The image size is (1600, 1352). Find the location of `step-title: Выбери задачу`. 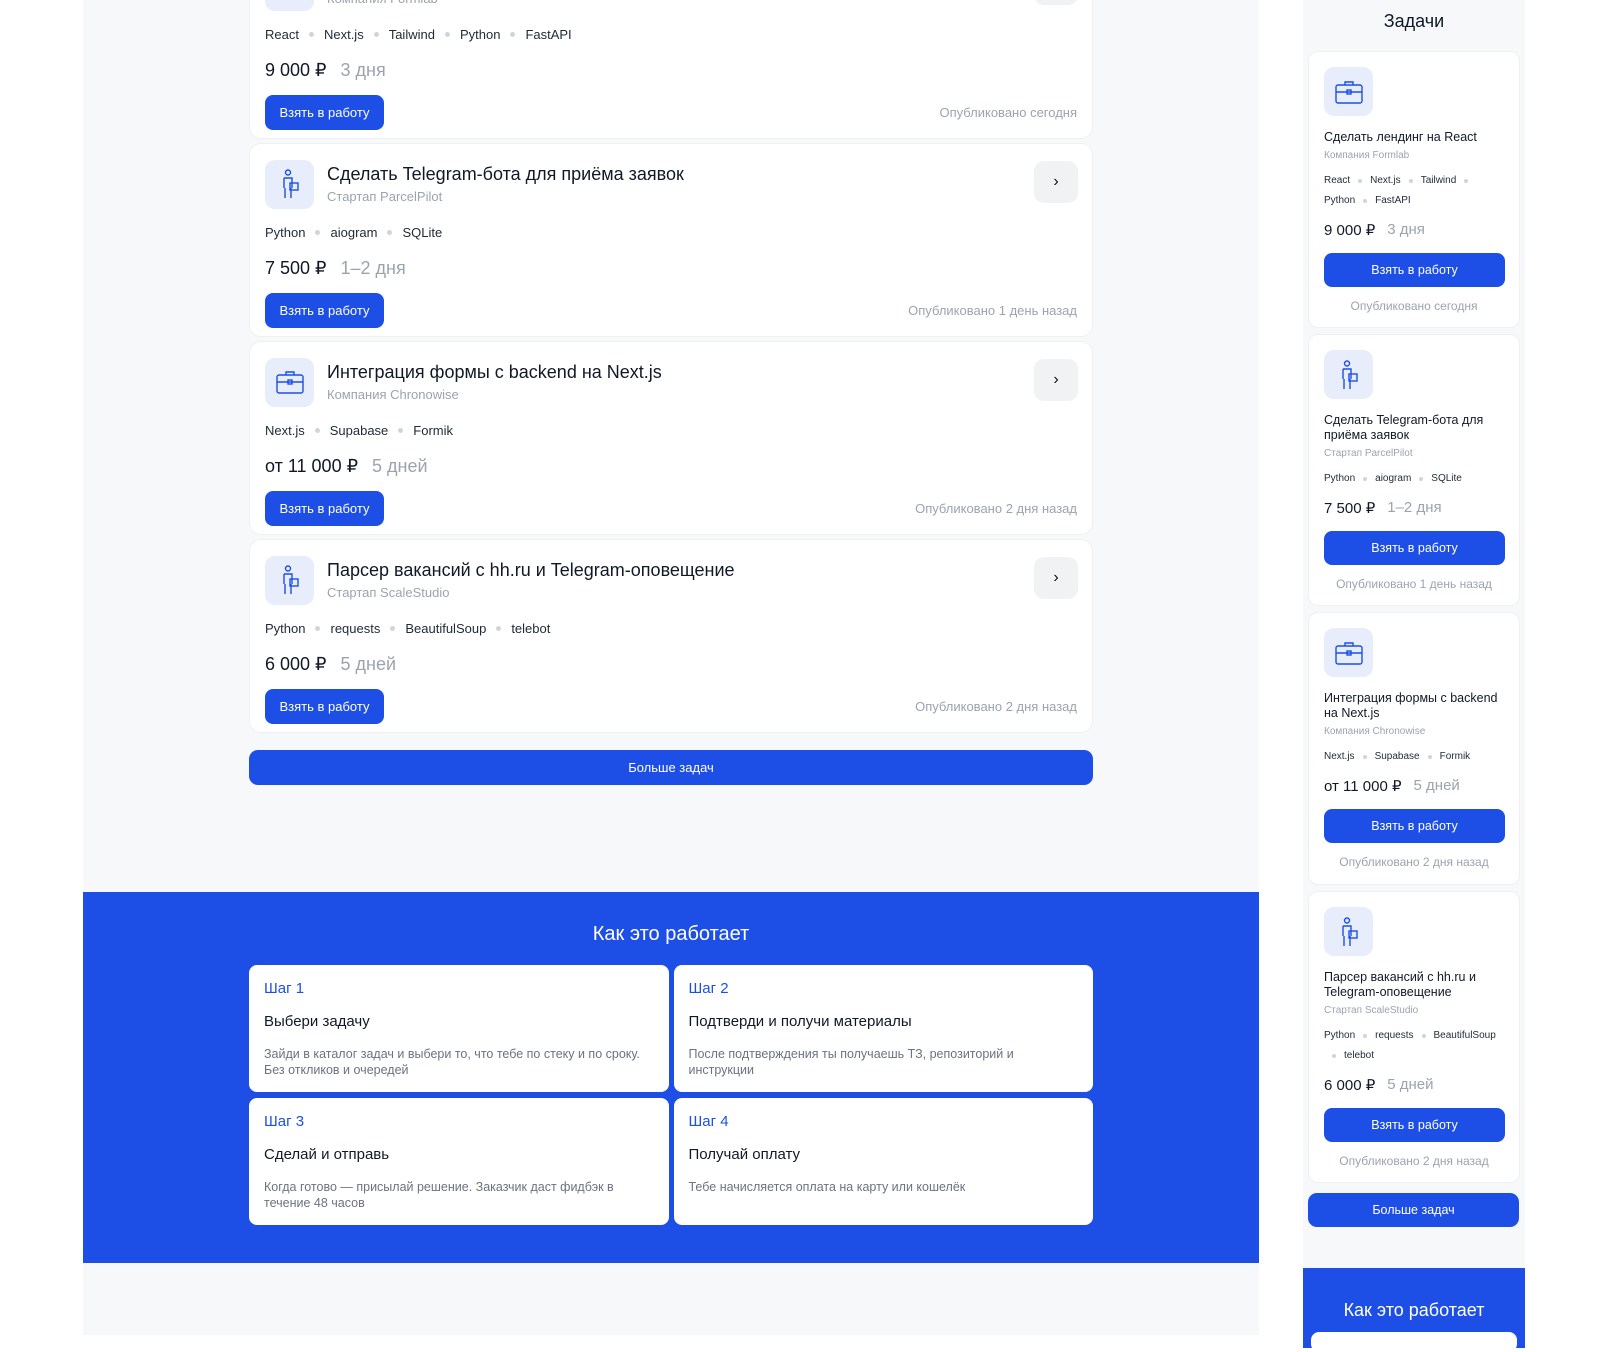

step-title: Выбери задачу is located at coordinates (317, 1021).